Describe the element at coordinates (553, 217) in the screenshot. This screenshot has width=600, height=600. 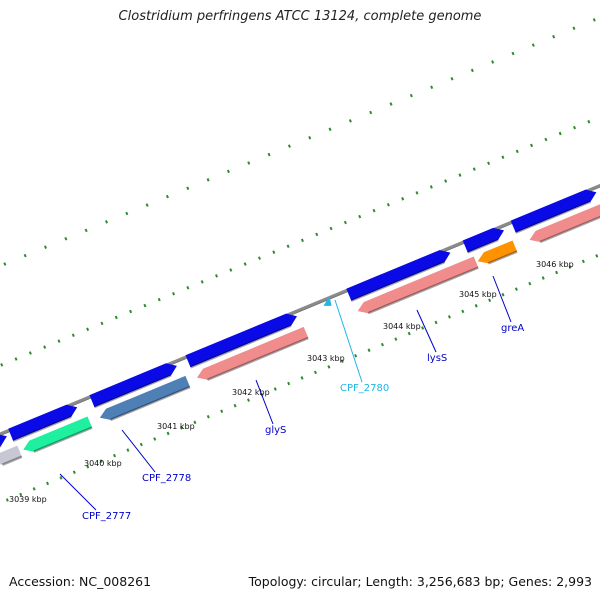
I see `forward-cds-6-rim` at that location.